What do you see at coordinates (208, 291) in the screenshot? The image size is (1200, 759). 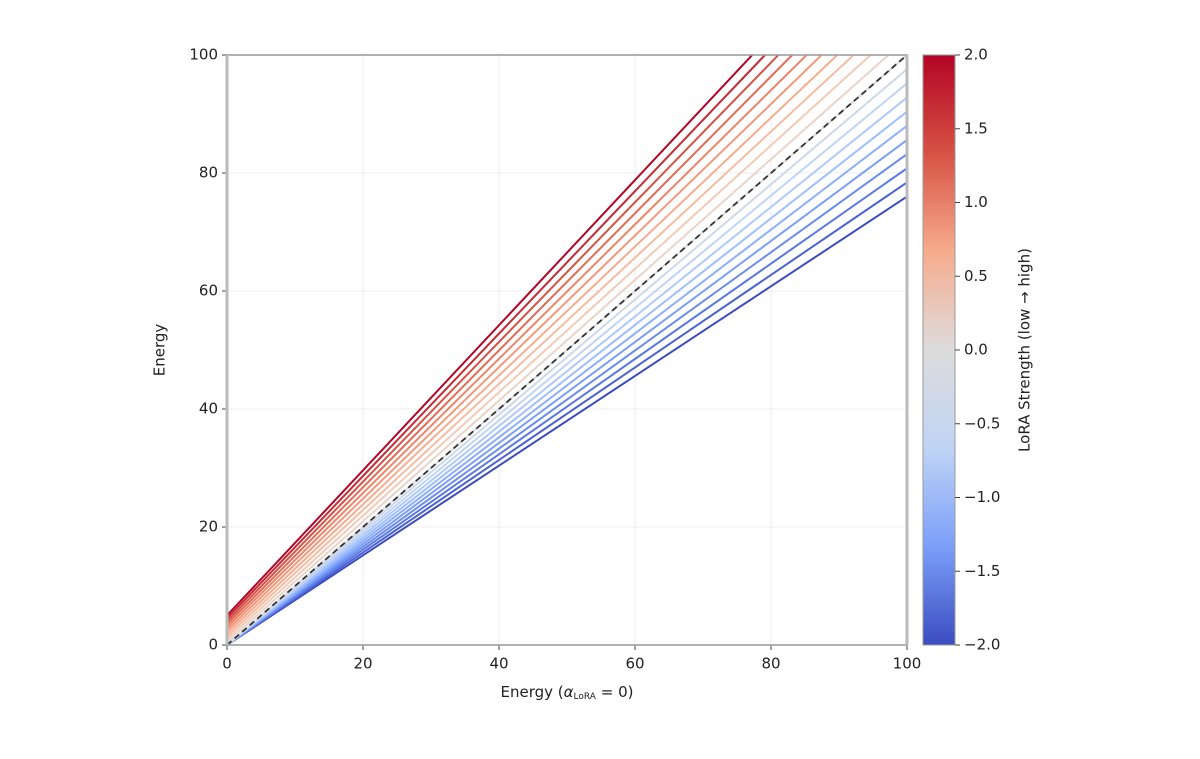 I see `y-tick-label: 60` at bounding box center [208, 291].